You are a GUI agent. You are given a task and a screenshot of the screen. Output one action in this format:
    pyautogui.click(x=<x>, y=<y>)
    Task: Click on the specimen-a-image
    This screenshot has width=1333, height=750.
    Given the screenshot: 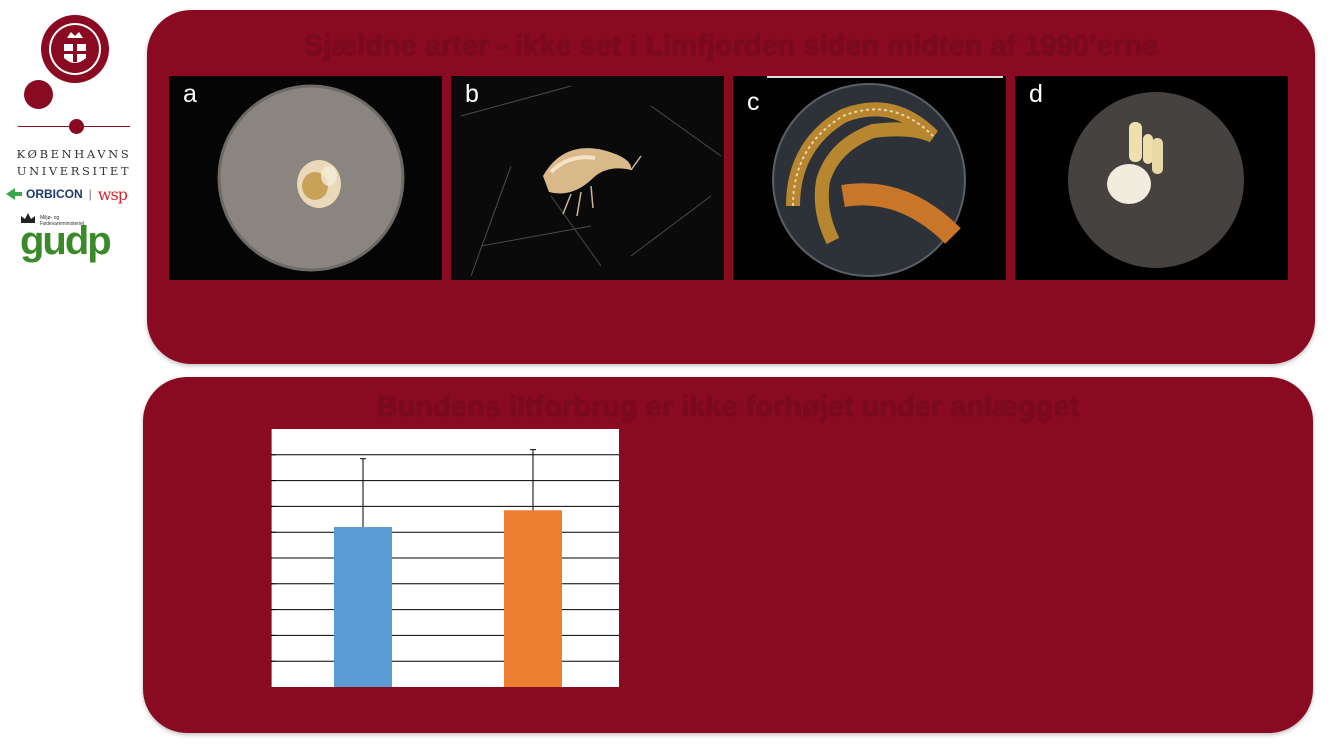 What is the action you would take?
    pyautogui.click(x=305, y=178)
    